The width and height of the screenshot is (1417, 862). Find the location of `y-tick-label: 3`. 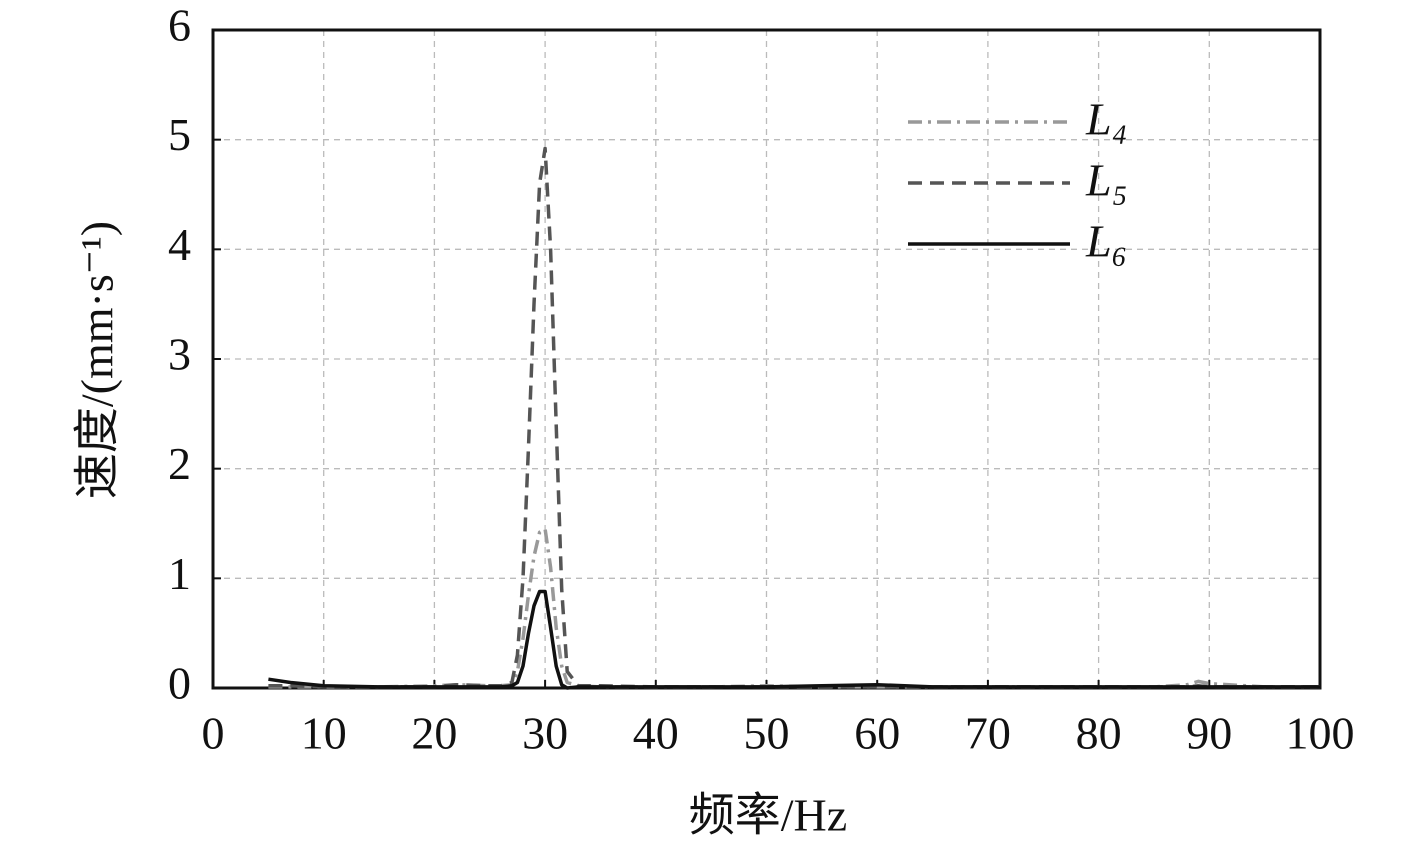

y-tick-label: 3 is located at coordinates (179, 354).